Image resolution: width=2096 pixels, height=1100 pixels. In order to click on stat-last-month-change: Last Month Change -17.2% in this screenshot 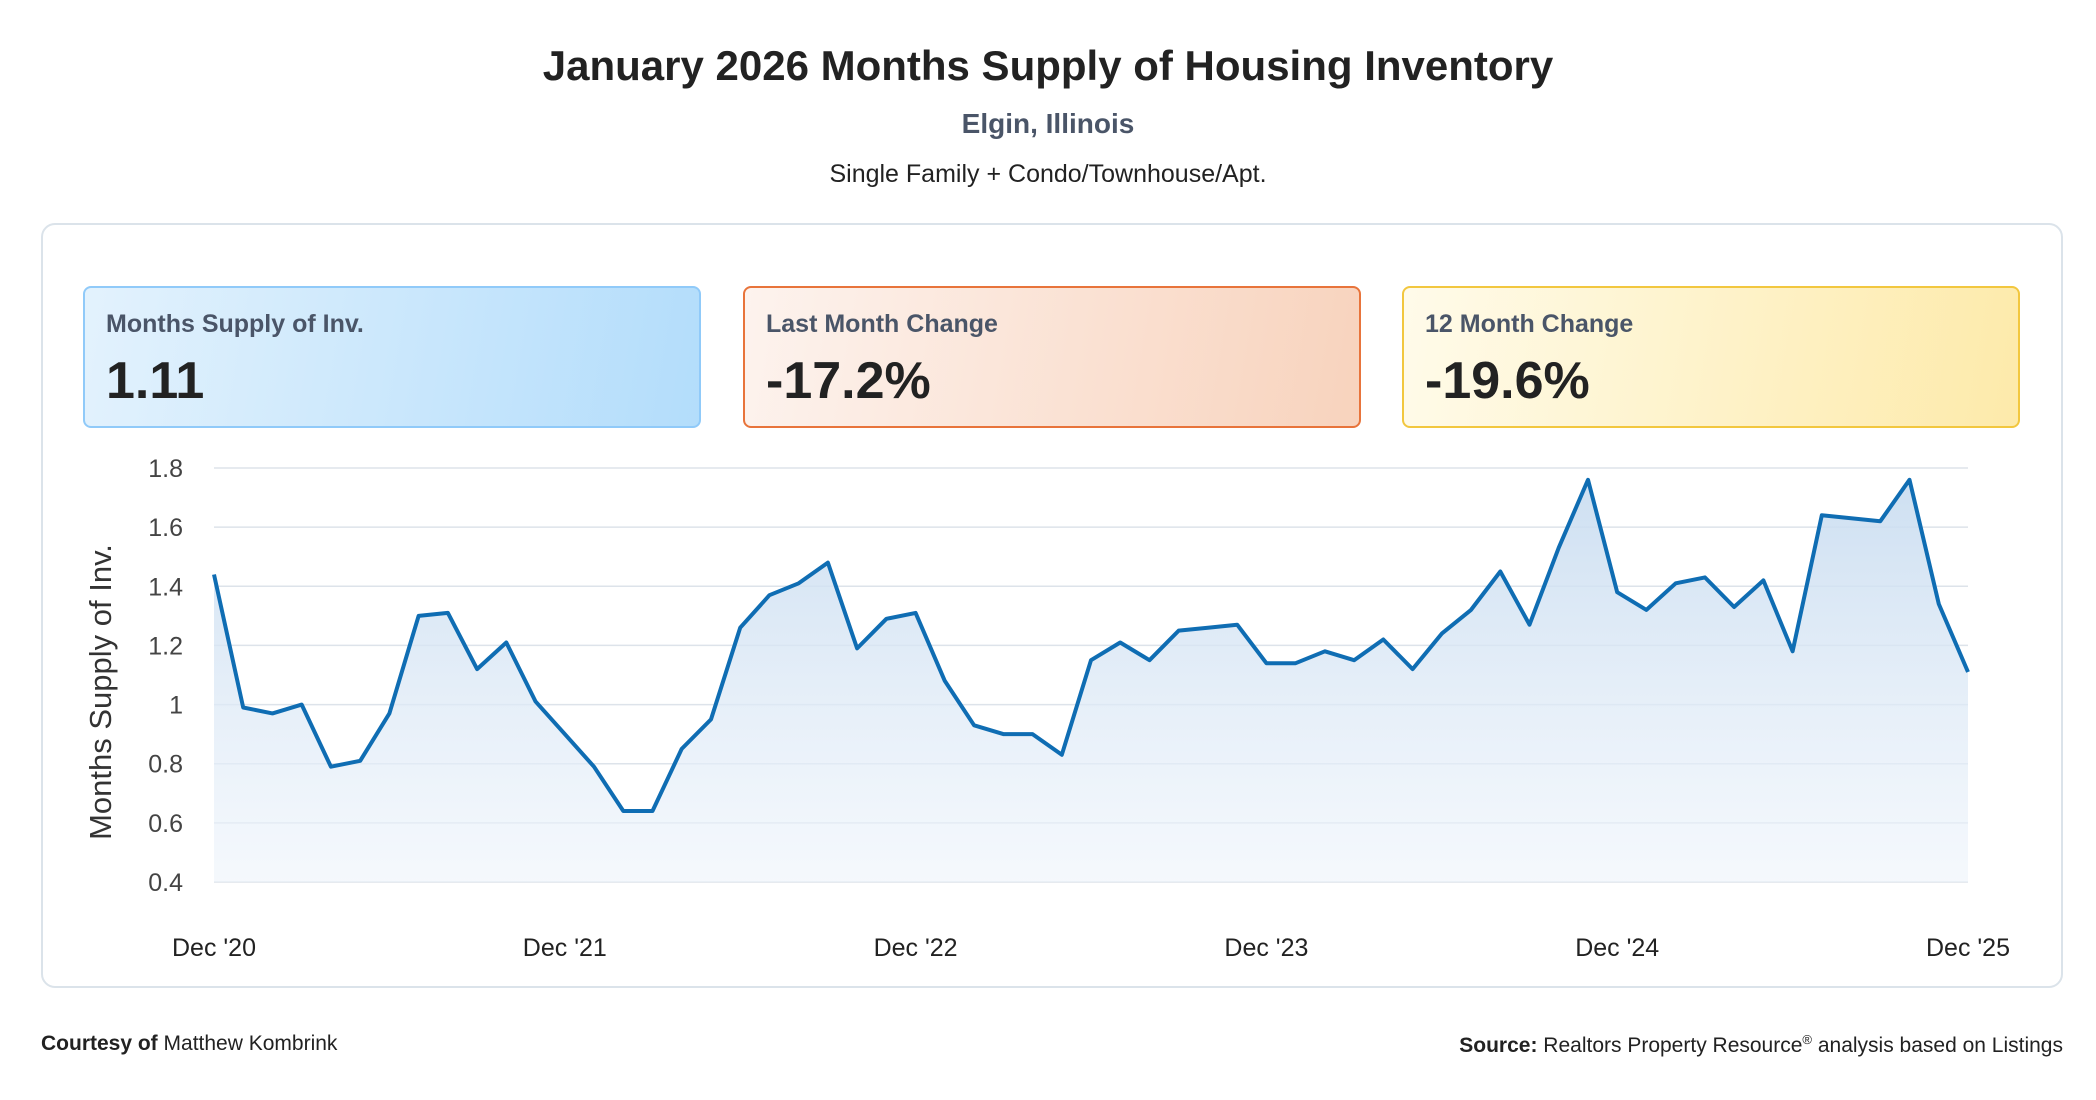, I will do `click(1052, 357)`.